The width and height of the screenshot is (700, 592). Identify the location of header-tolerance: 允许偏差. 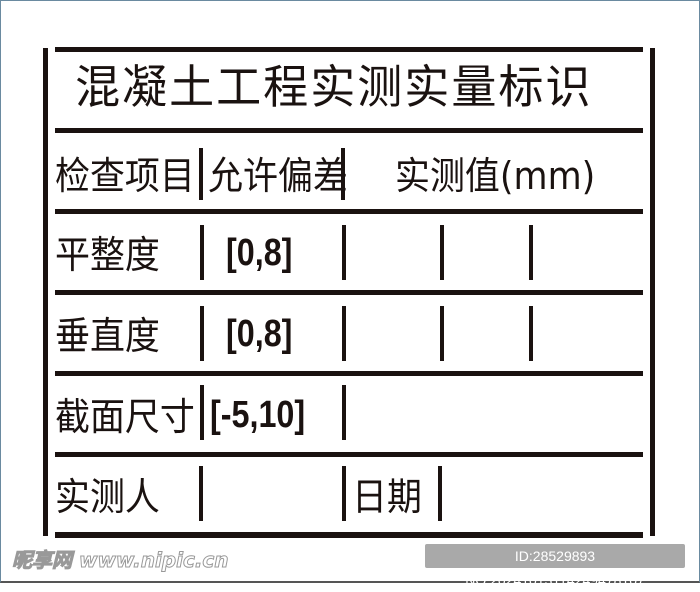
(278, 176).